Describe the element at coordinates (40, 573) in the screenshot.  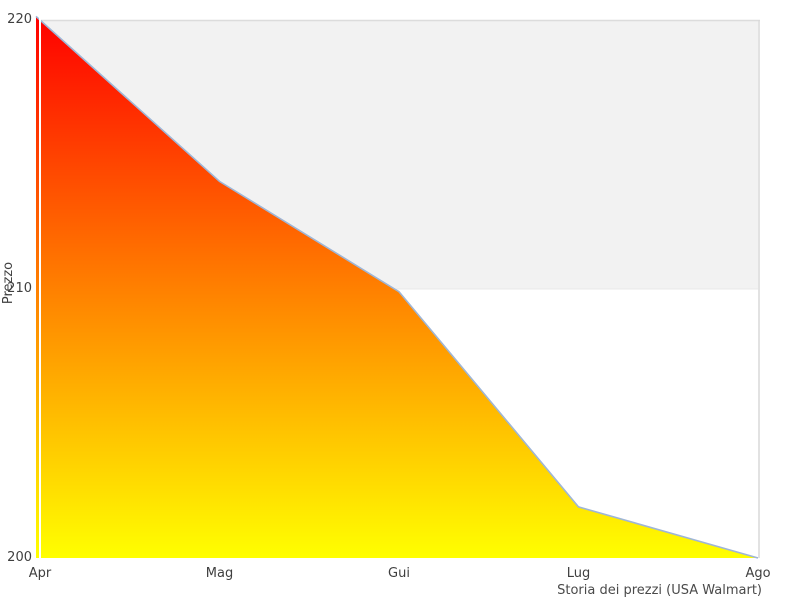
I see `x-tick-label: Apr` at that location.